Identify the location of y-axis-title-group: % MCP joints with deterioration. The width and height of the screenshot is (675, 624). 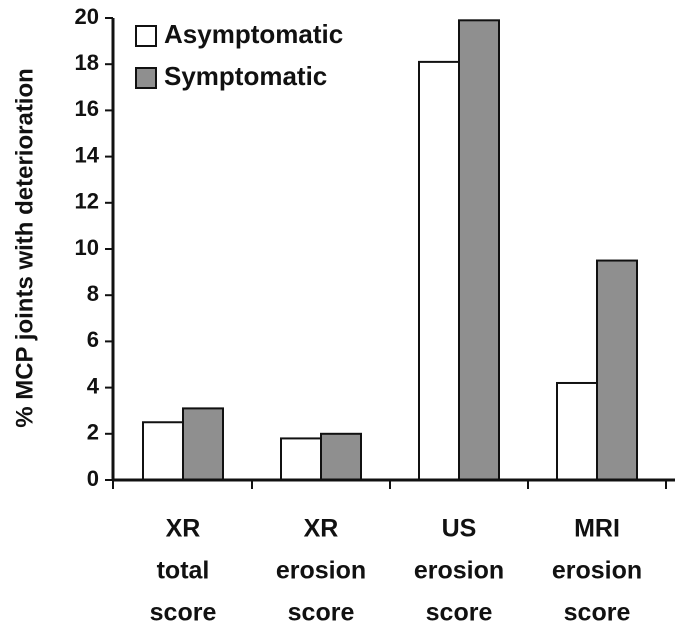
(24, 248).